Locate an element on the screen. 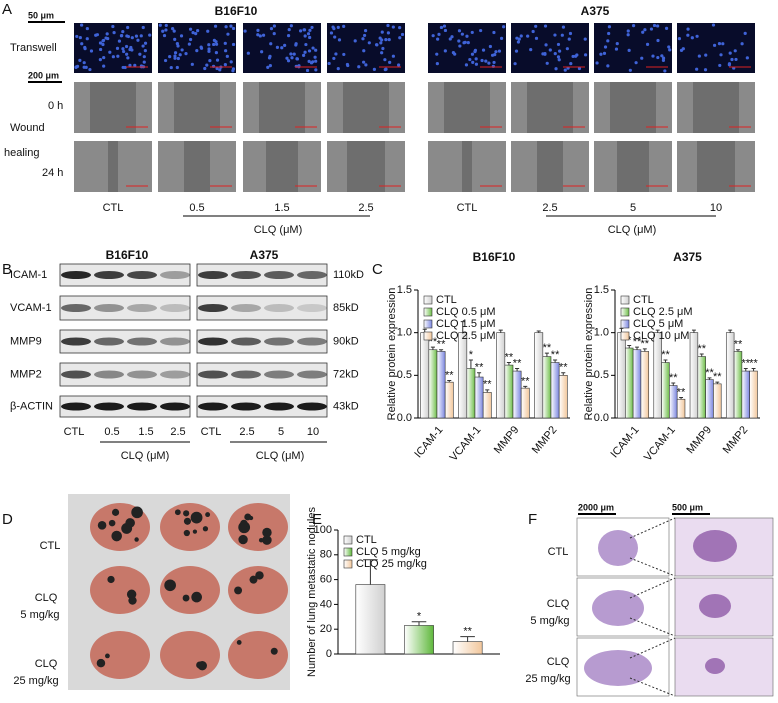  legend-label: CLQ 0.5 μM is located at coordinates (466, 312).